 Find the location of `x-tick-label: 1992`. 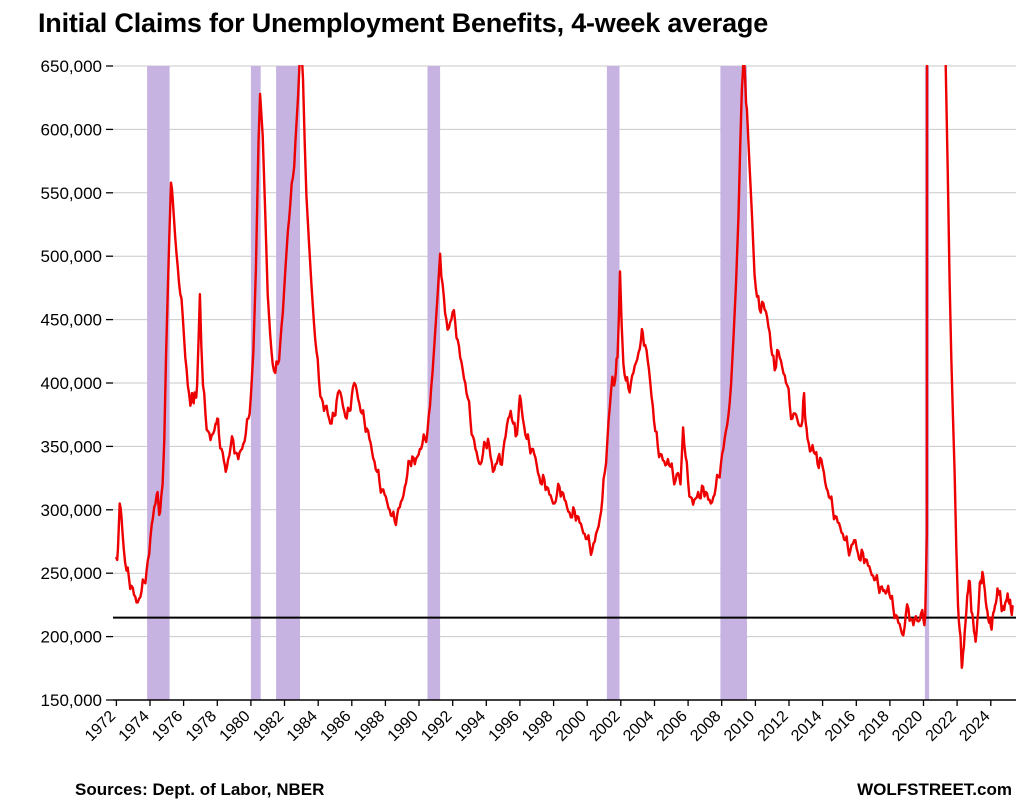

x-tick-label: 1992 is located at coordinates (436, 726).